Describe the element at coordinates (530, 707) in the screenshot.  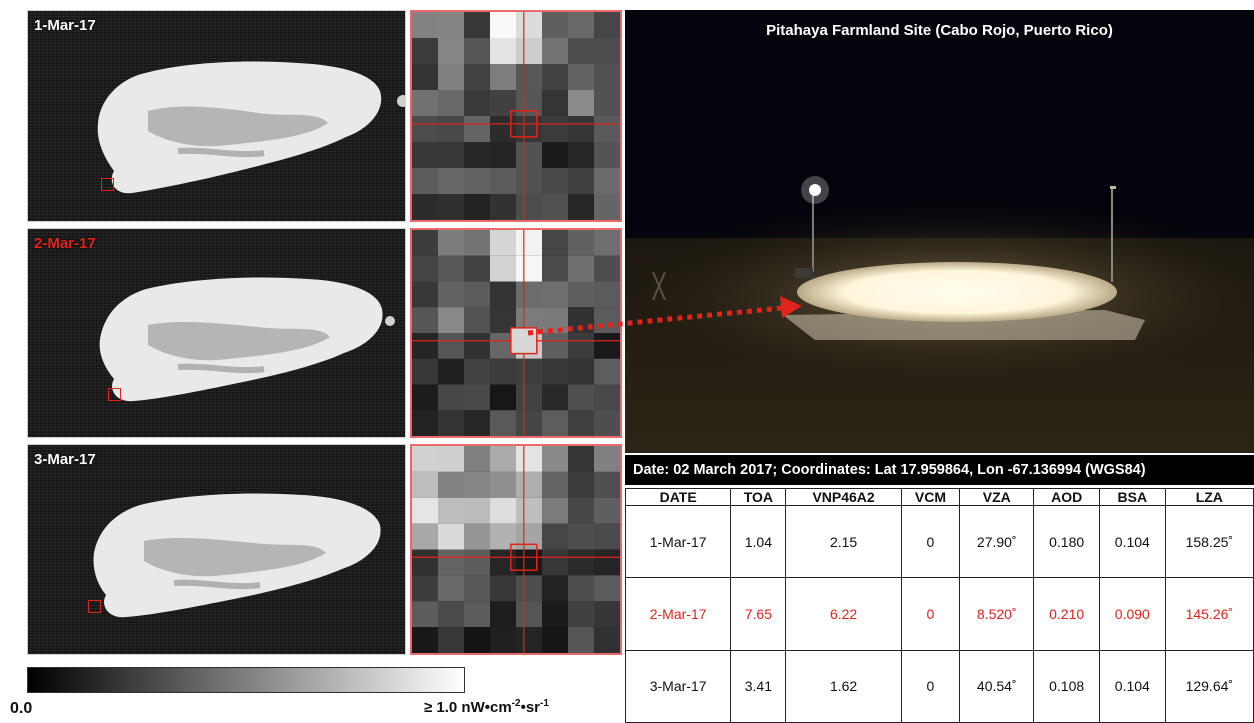
I see `colorbar-max-mid: •sr` at that location.